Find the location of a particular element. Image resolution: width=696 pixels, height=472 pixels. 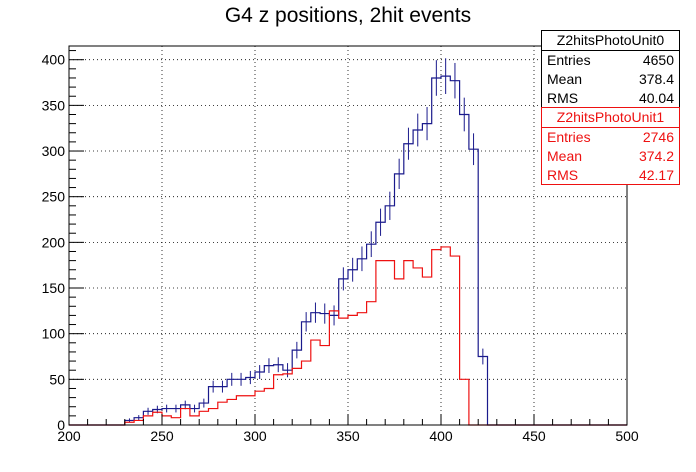

stats-title: Z2hitsPhotoUnit1 is located at coordinates (610, 118).